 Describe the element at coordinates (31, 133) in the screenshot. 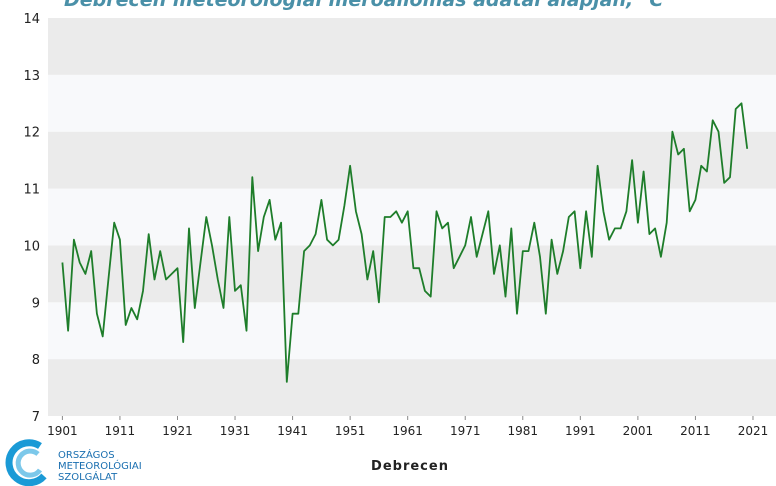

I see `y-tick-label: 12` at that location.